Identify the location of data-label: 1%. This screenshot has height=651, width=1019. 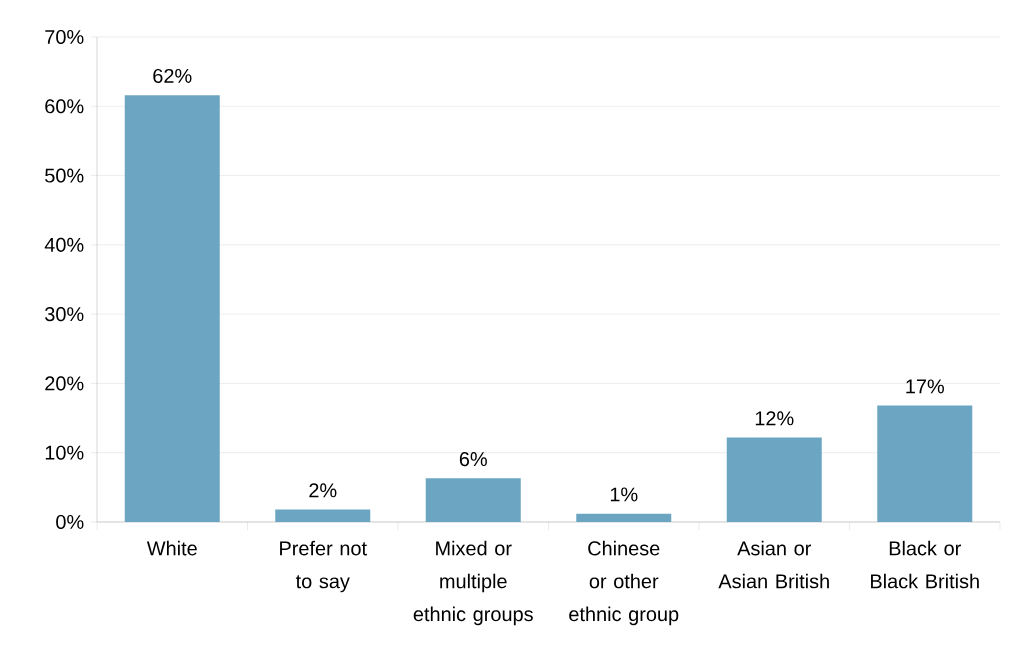
(624, 494).